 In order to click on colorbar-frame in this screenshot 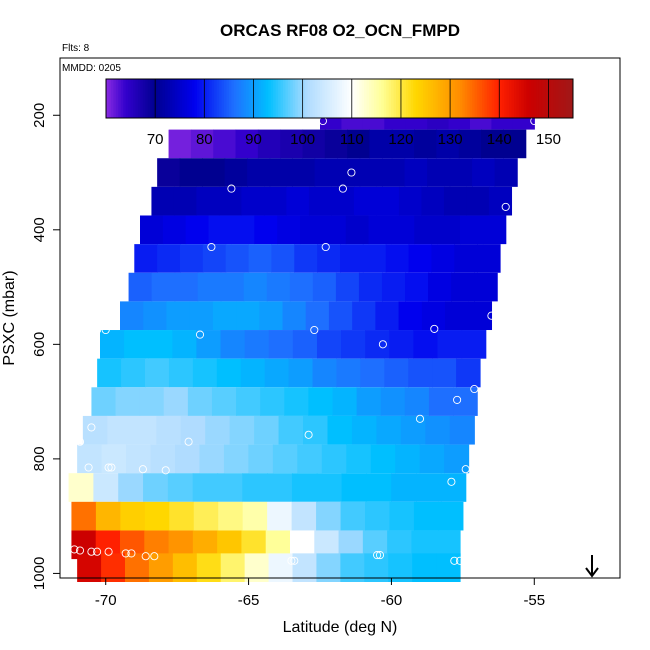, I will do `click(339, 98)`.